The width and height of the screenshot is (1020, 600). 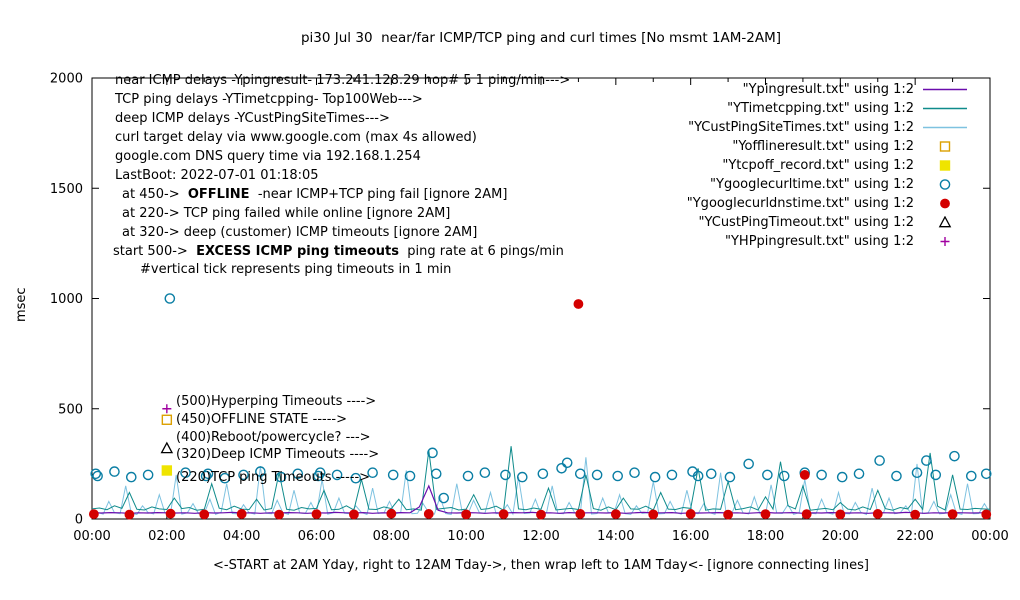 I want to click on legend-label: "Ygooglecurltime.txt" using 1:2, so click(x=812, y=184).